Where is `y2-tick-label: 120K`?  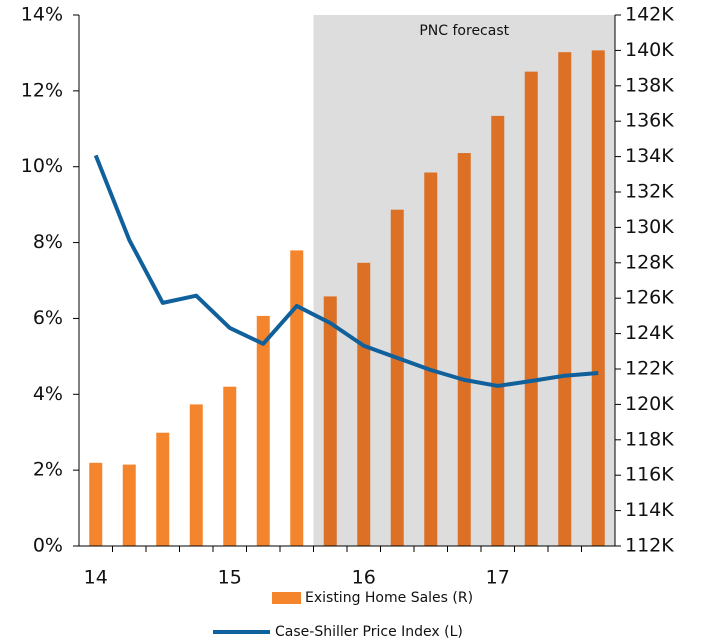
y2-tick-label: 120K is located at coordinates (649, 404).